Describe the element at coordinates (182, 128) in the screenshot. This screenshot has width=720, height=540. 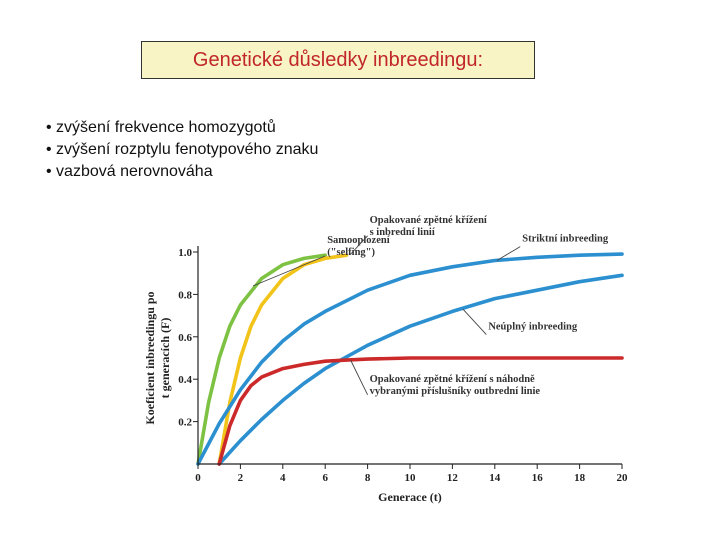
I see `bullet-item: zvýšení frekvence homozygotů` at that location.